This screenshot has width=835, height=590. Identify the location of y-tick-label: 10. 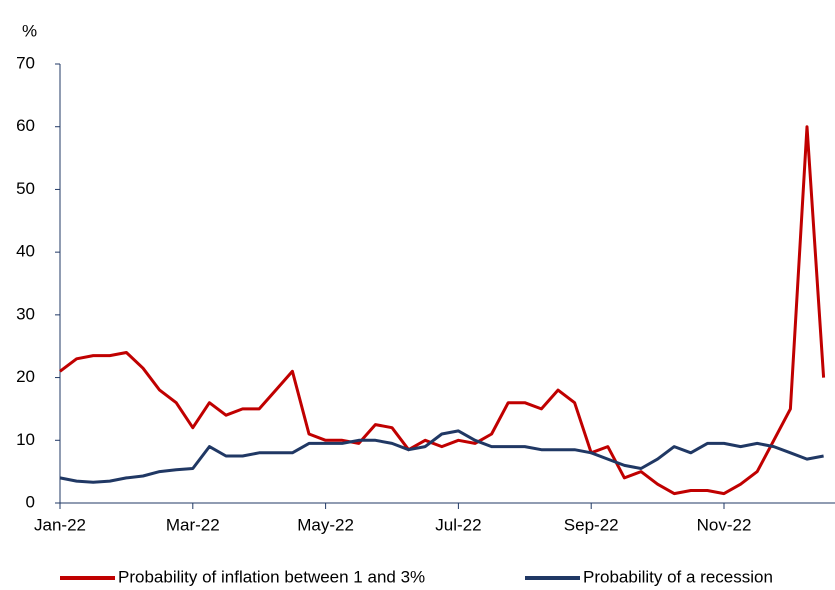
(25, 439).